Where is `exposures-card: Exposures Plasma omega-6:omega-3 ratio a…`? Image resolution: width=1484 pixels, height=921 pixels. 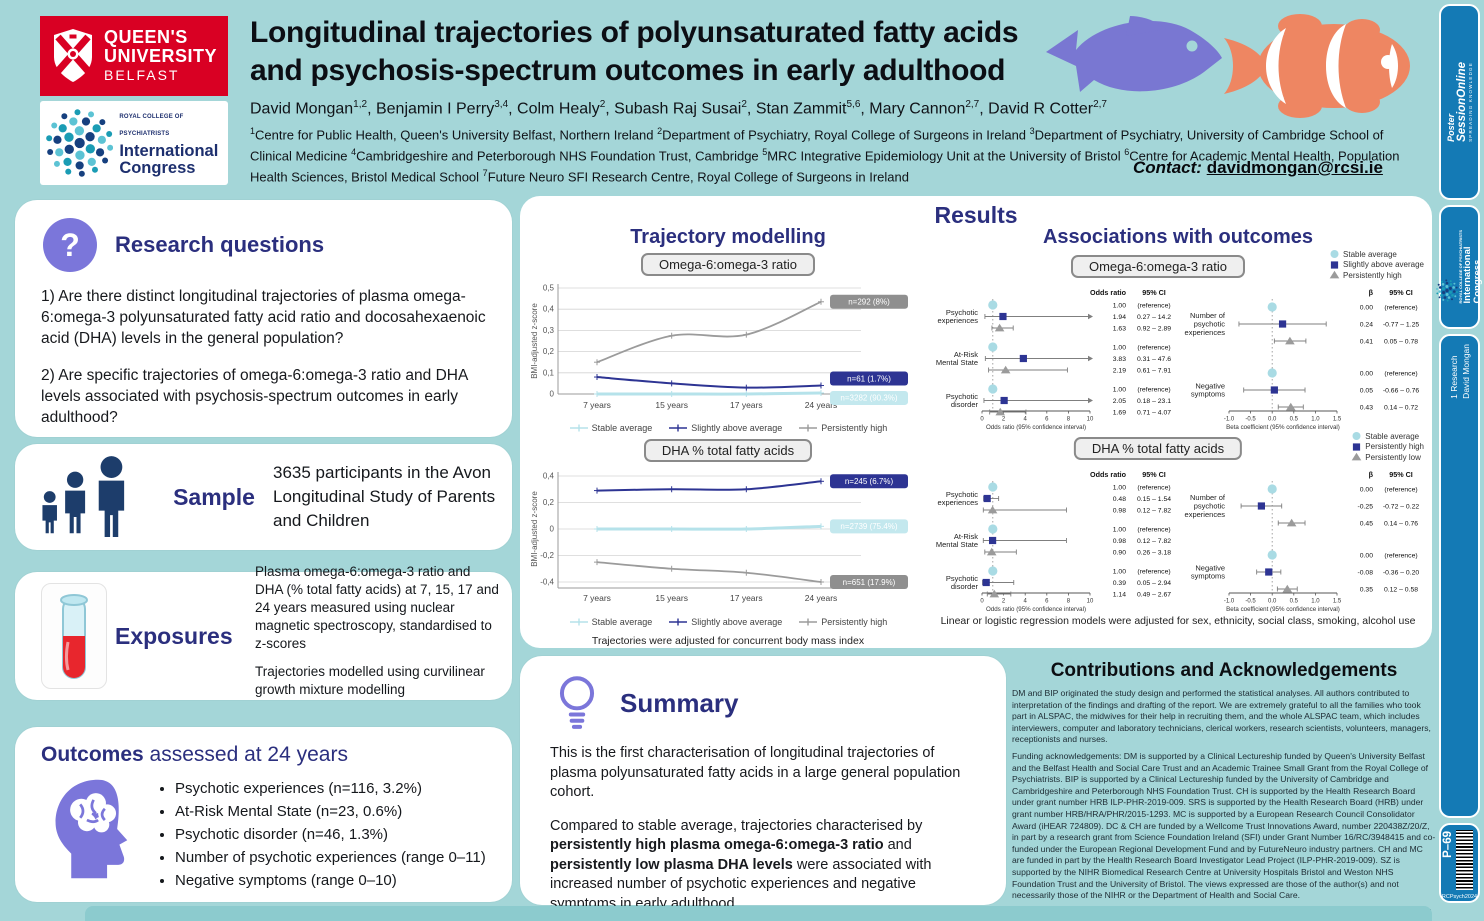
exposures-card: Exposures Plasma omega-6:omega-3 ratio a… is located at coordinates (263, 632).